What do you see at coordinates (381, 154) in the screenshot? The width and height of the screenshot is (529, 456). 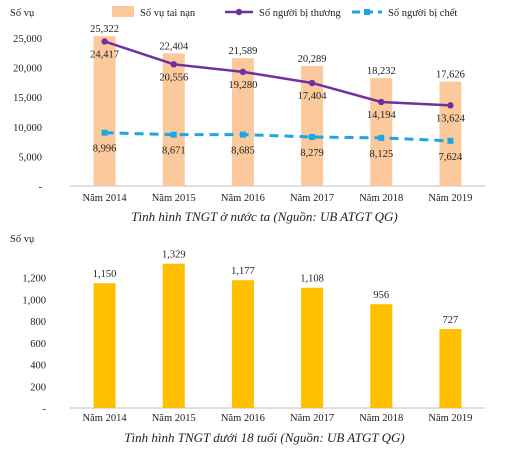 I see `chart1-data-label-deaths: 8,125` at bounding box center [381, 154].